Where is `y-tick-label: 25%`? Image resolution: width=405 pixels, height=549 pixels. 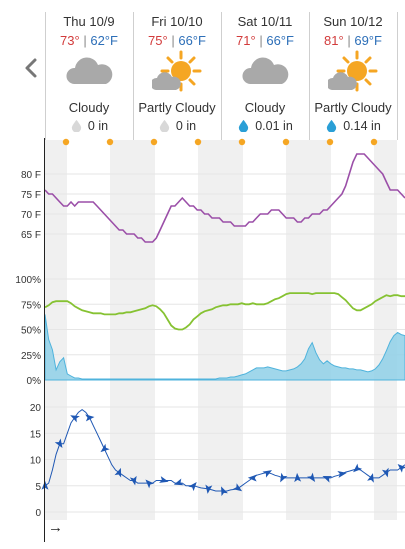 y-tick-label: 25% is located at coordinates (31, 356).